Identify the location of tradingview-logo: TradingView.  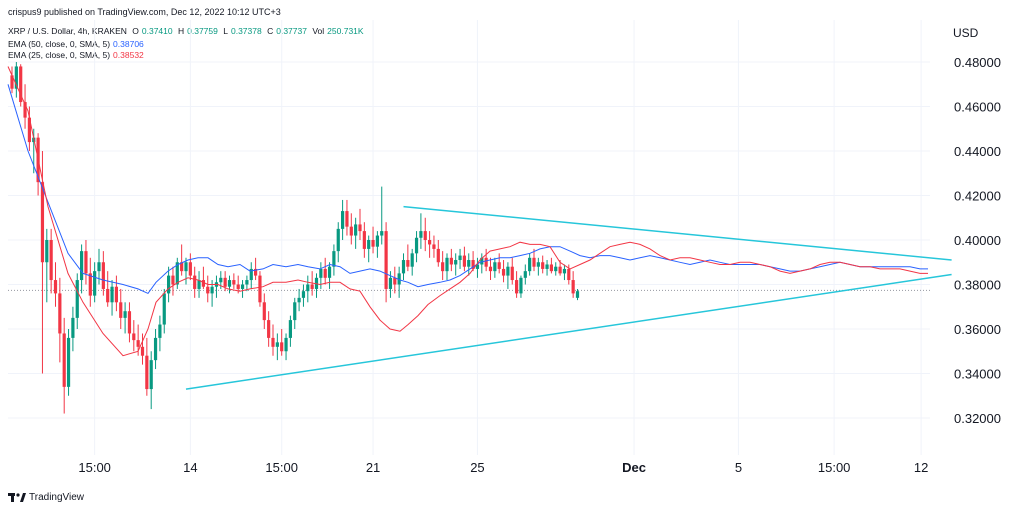
(46, 497).